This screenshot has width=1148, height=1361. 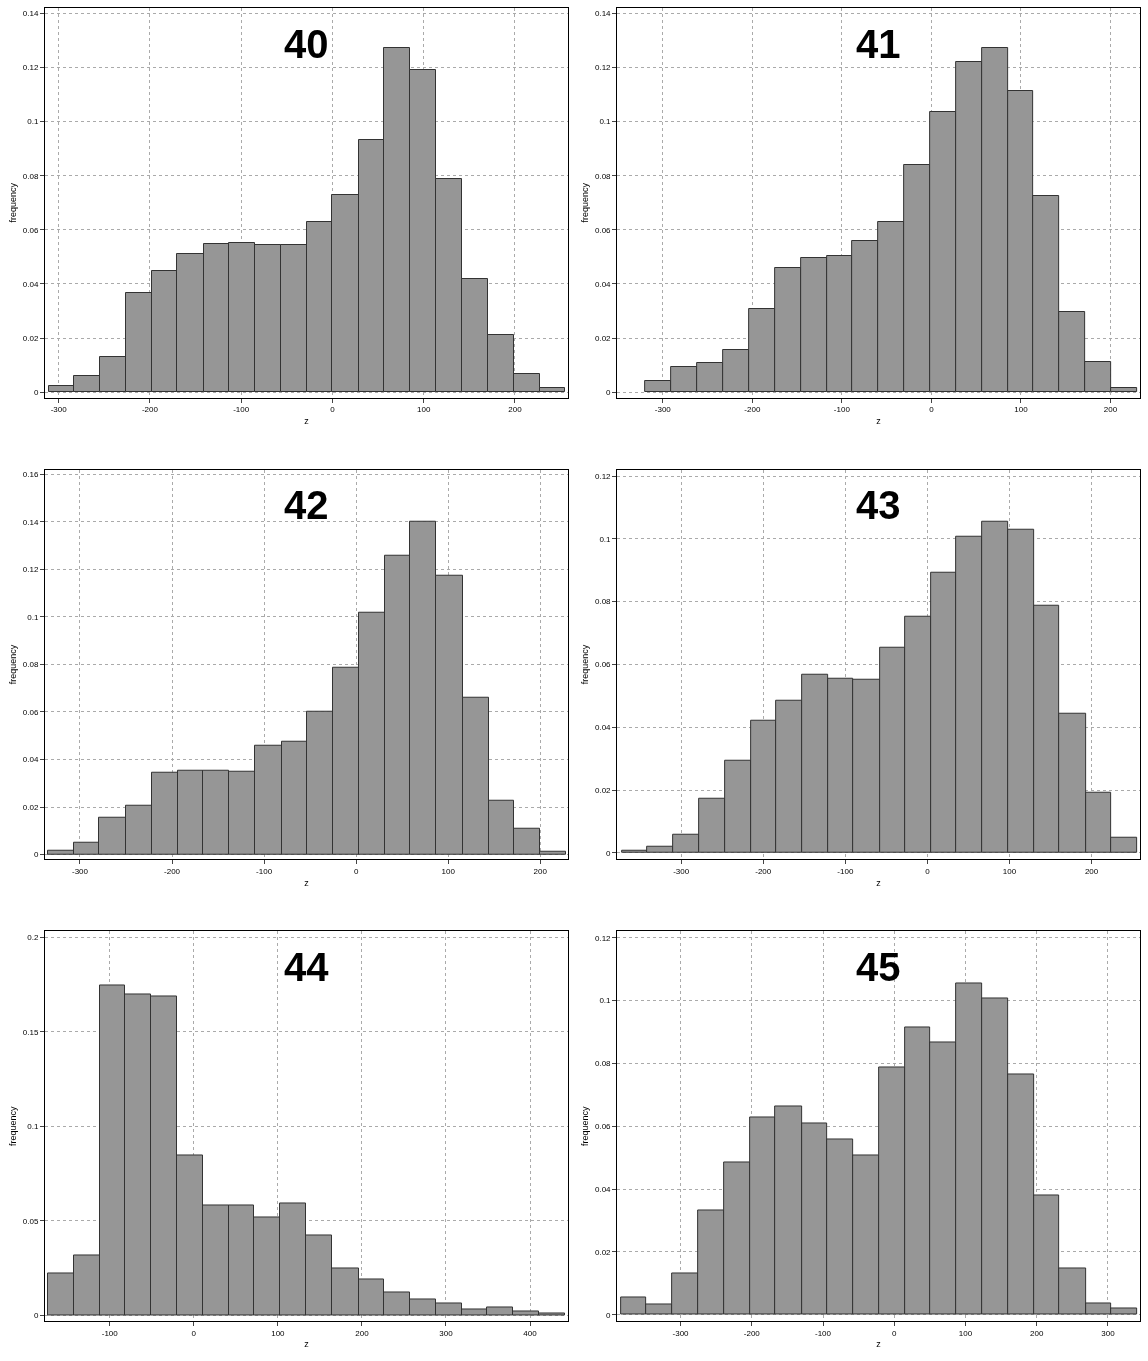 What do you see at coordinates (878, 967) in the screenshot?
I see `chart-title: 45` at bounding box center [878, 967].